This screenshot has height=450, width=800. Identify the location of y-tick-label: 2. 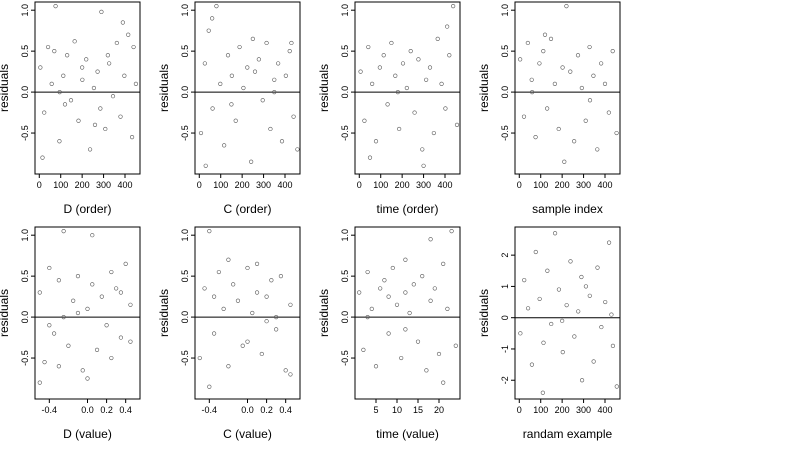
(505, 255).